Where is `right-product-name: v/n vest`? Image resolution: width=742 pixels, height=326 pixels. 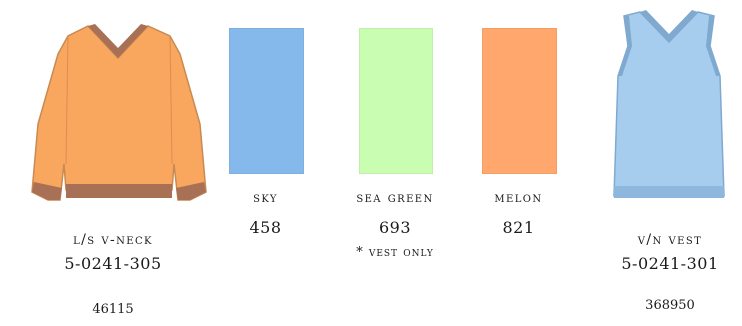
right-product-name: v/n vest is located at coordinates (670, 240).